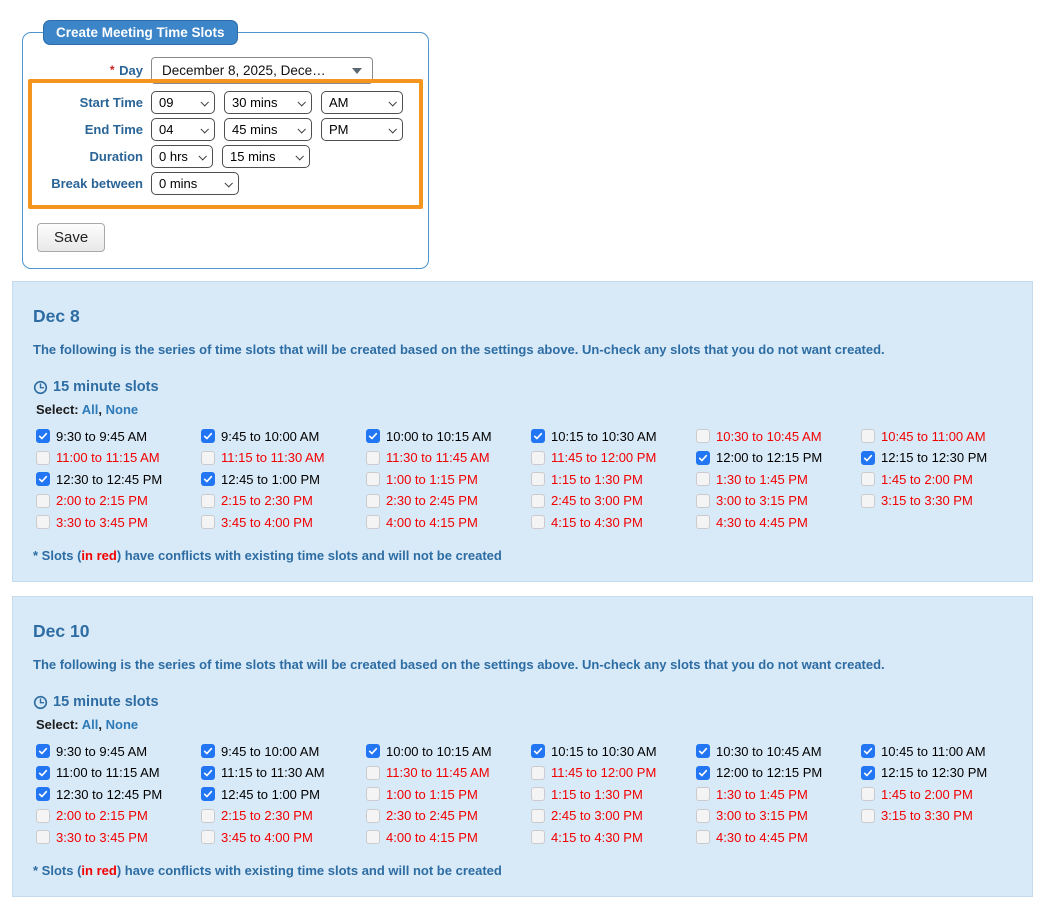 This screenshot has width=1047, height=911. Describe the element at coordinates (943, 773) in the screenshot. I see `slot-item: 12:15 to 12:30 PM` at that location.